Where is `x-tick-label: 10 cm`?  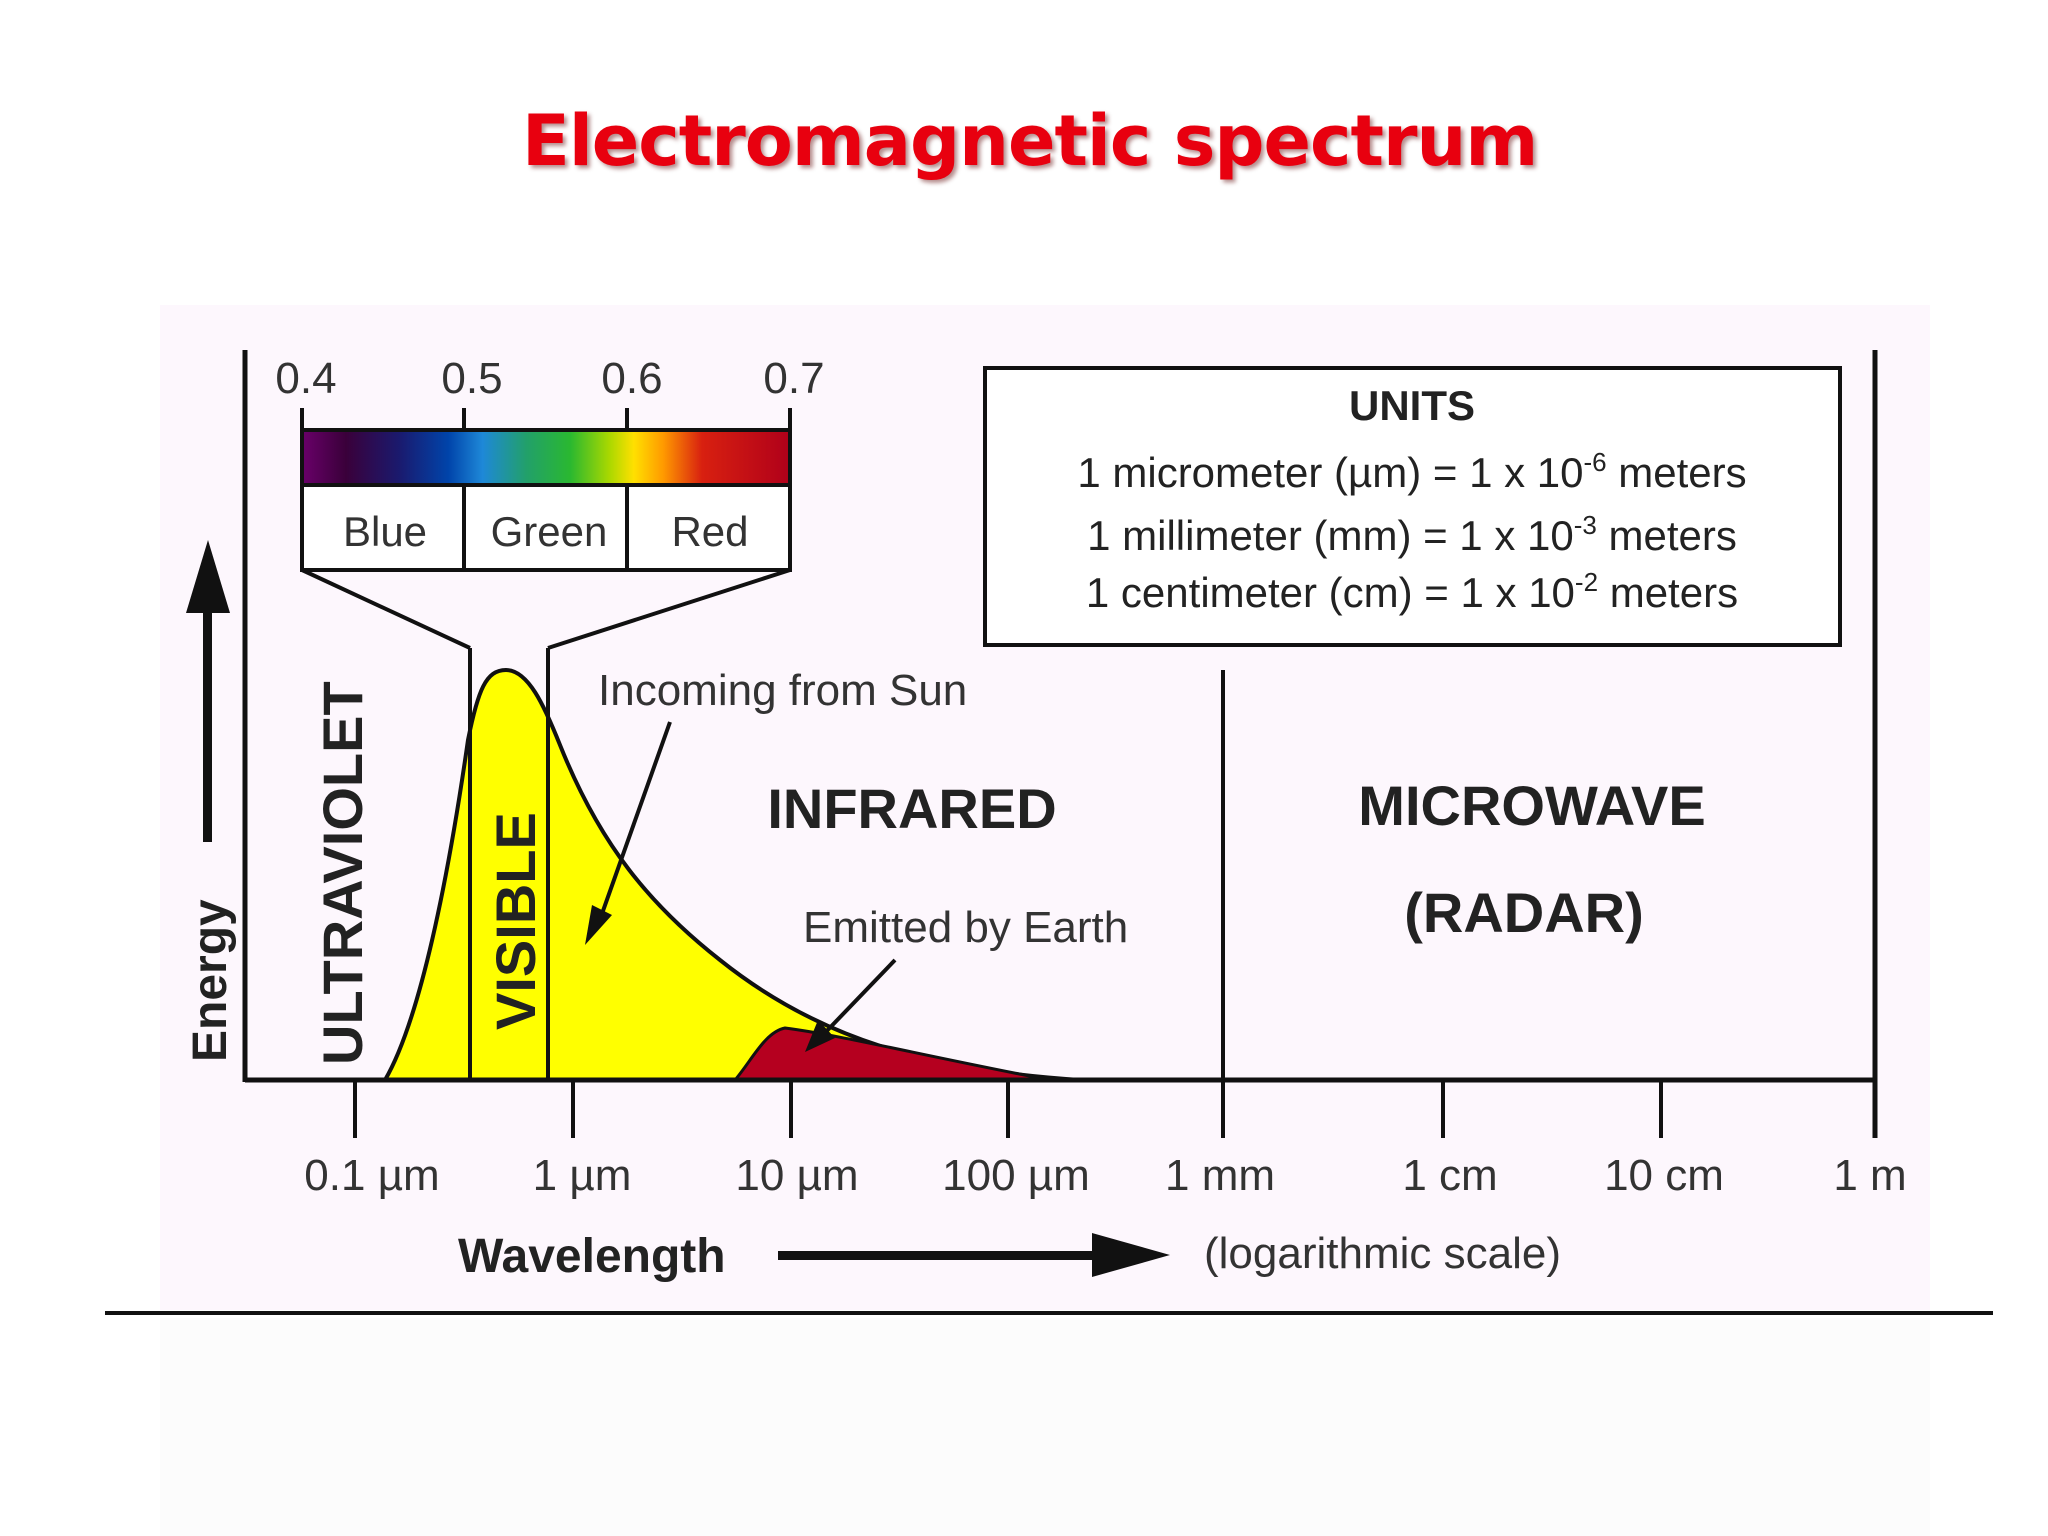
x-tick-label: 10 cm is located at coordinates (1664, 1175).